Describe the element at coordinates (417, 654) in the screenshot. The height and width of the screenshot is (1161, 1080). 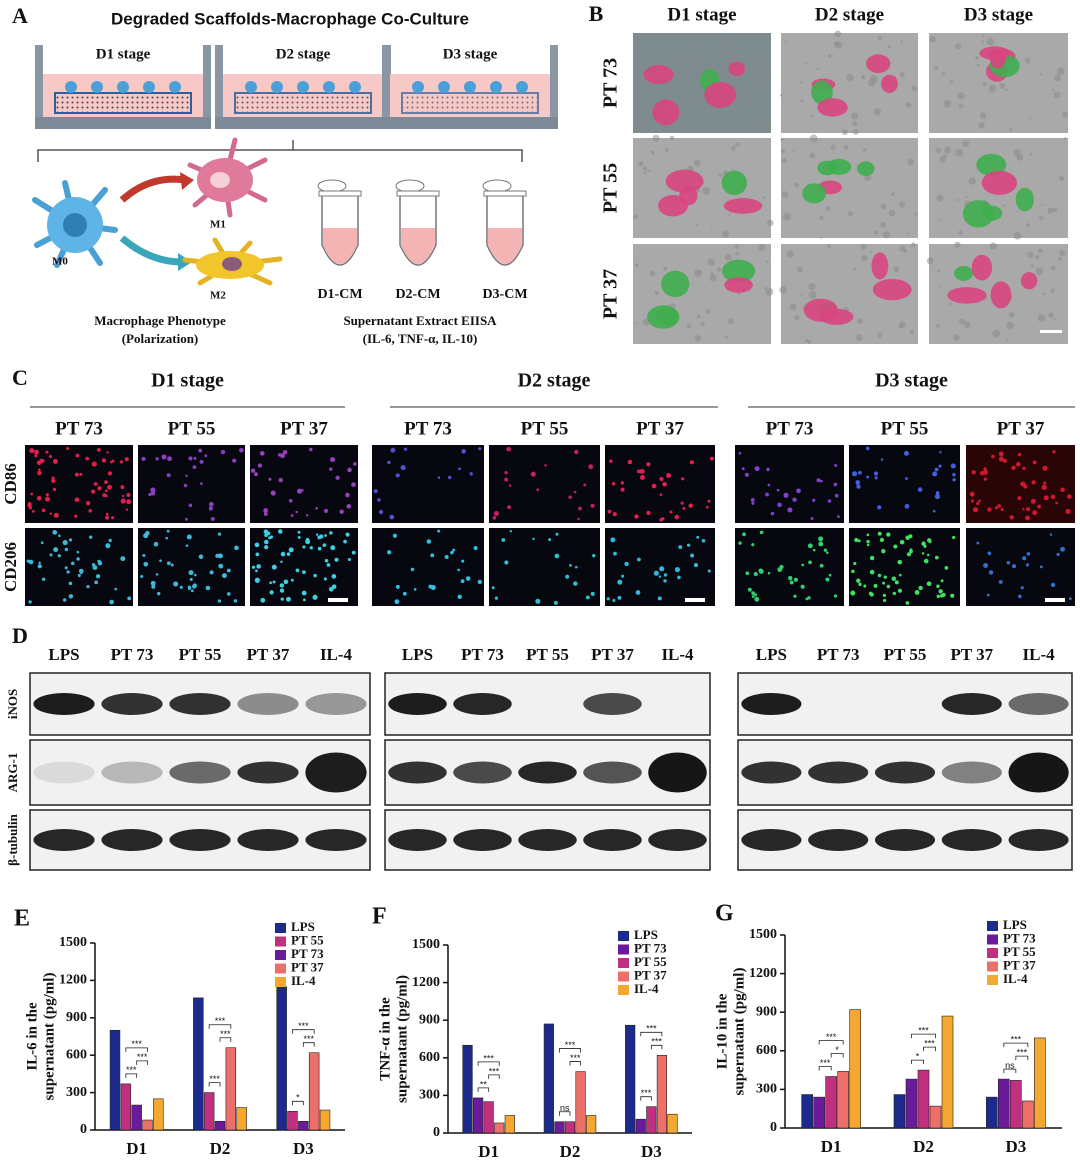
I see `label: LPS` at that location.